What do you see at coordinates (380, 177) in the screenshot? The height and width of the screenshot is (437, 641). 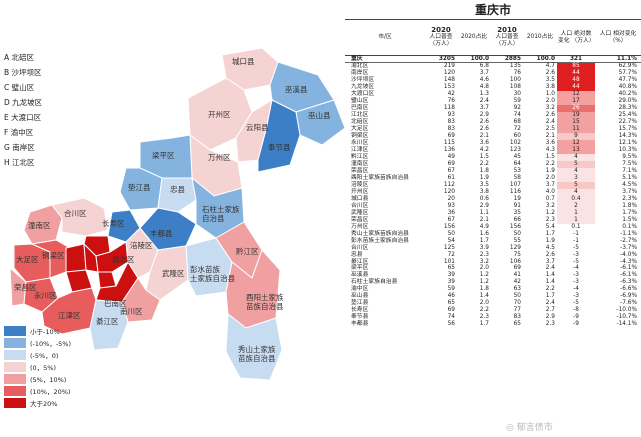 I see `cell-name: 酉阳土家族苗族自治县` at bounding box center [380, 177].